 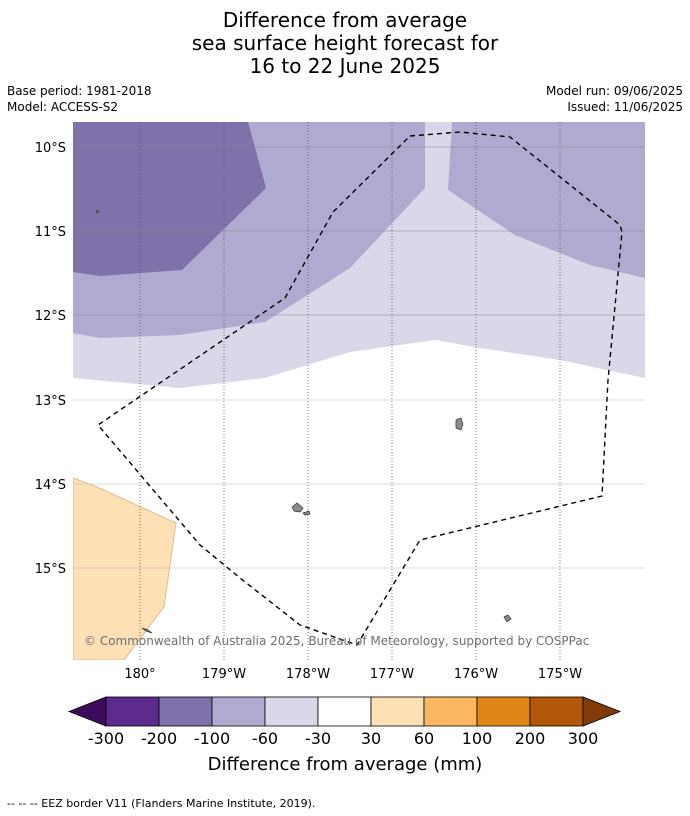 What do you see at coordinates (546, 200) in the screenshot?
I see `anomaly-region-minus-100-60-east` at bounding box center [546, 200].